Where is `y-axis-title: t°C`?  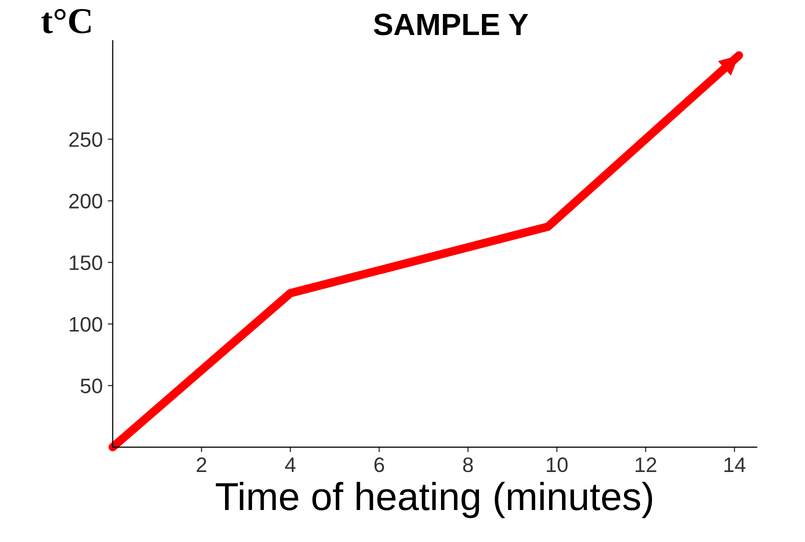 y-axis-title: t°C is located at coordinates (66, 21).